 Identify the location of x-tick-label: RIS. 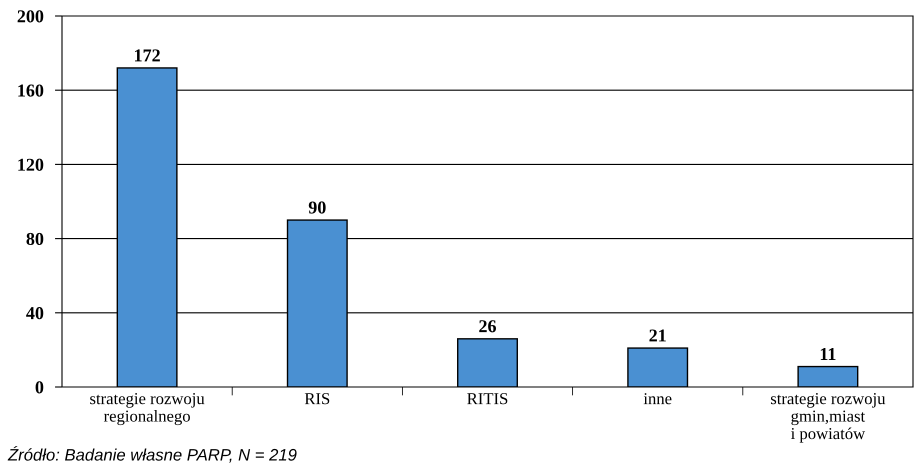
(317, 398).